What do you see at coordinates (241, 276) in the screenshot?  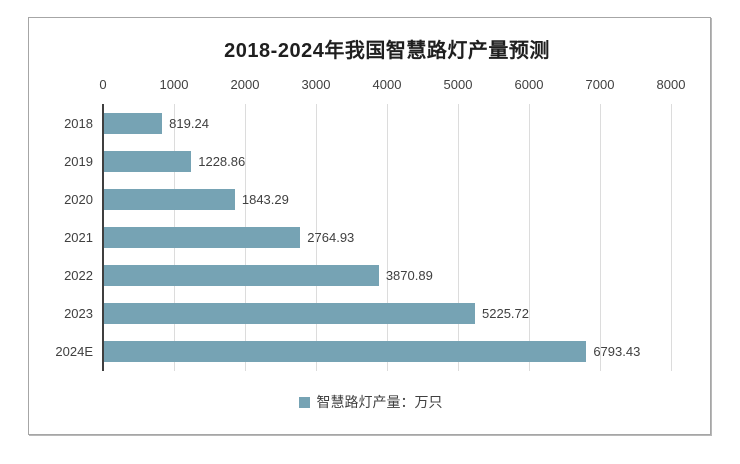 I see `bar-2022` at bounding box center [241, 276].